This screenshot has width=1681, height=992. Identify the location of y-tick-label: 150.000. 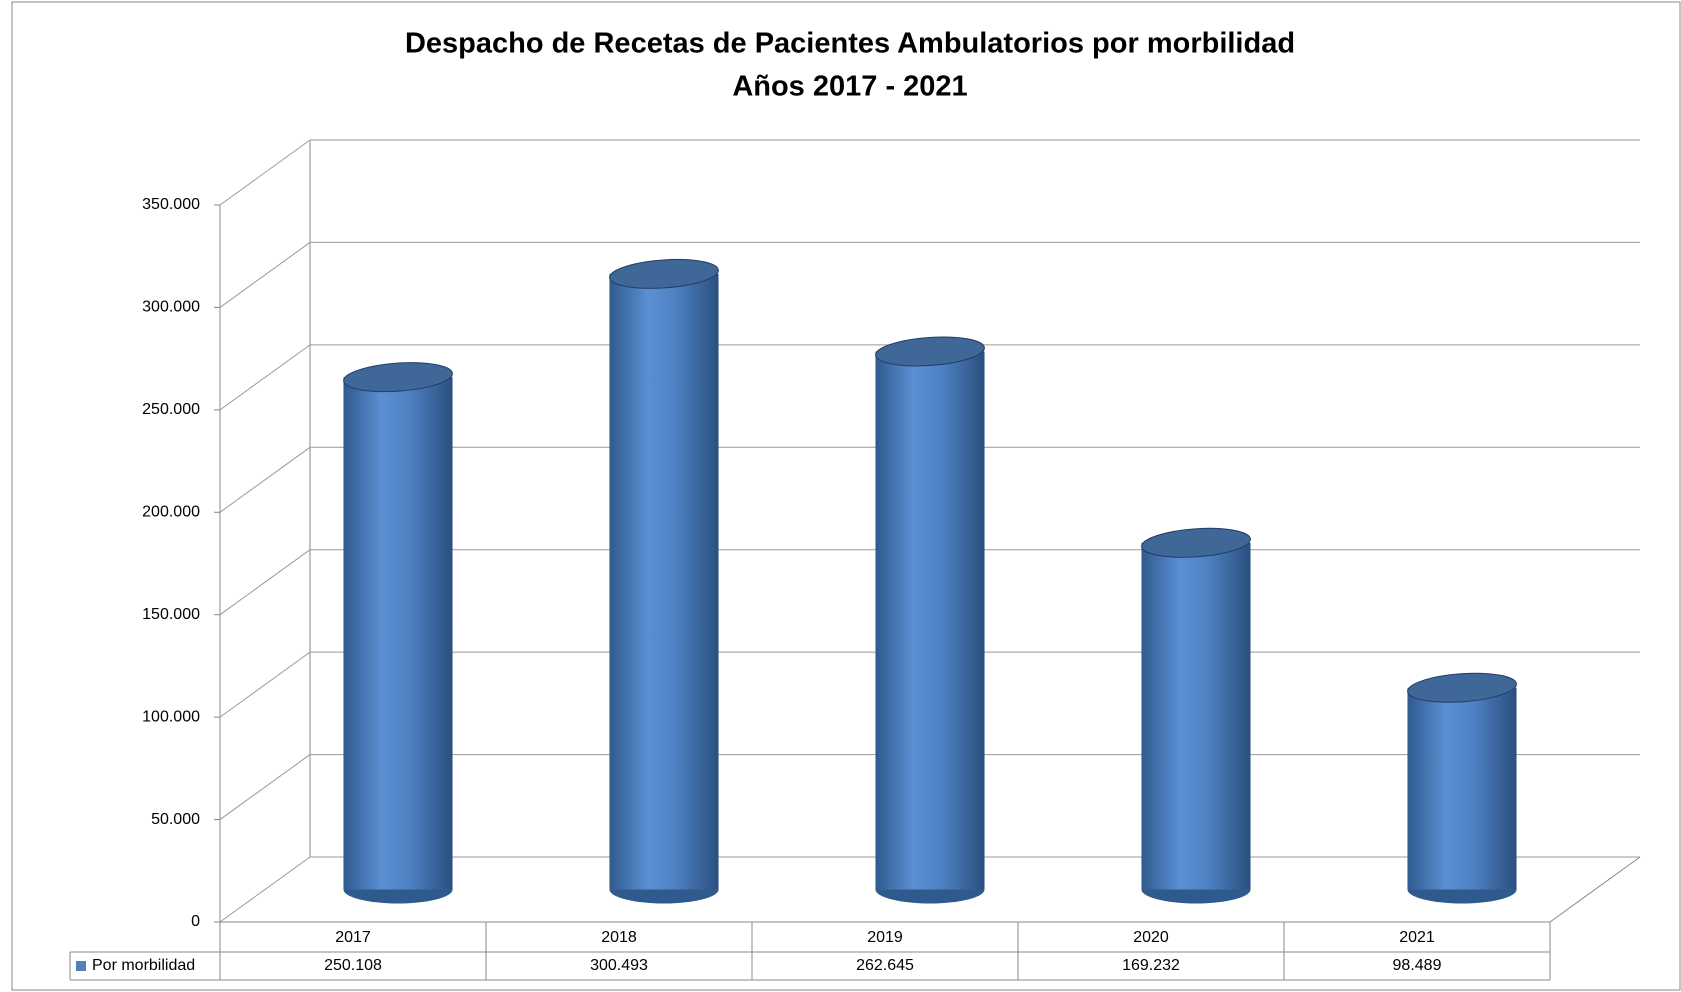
(171, 614).